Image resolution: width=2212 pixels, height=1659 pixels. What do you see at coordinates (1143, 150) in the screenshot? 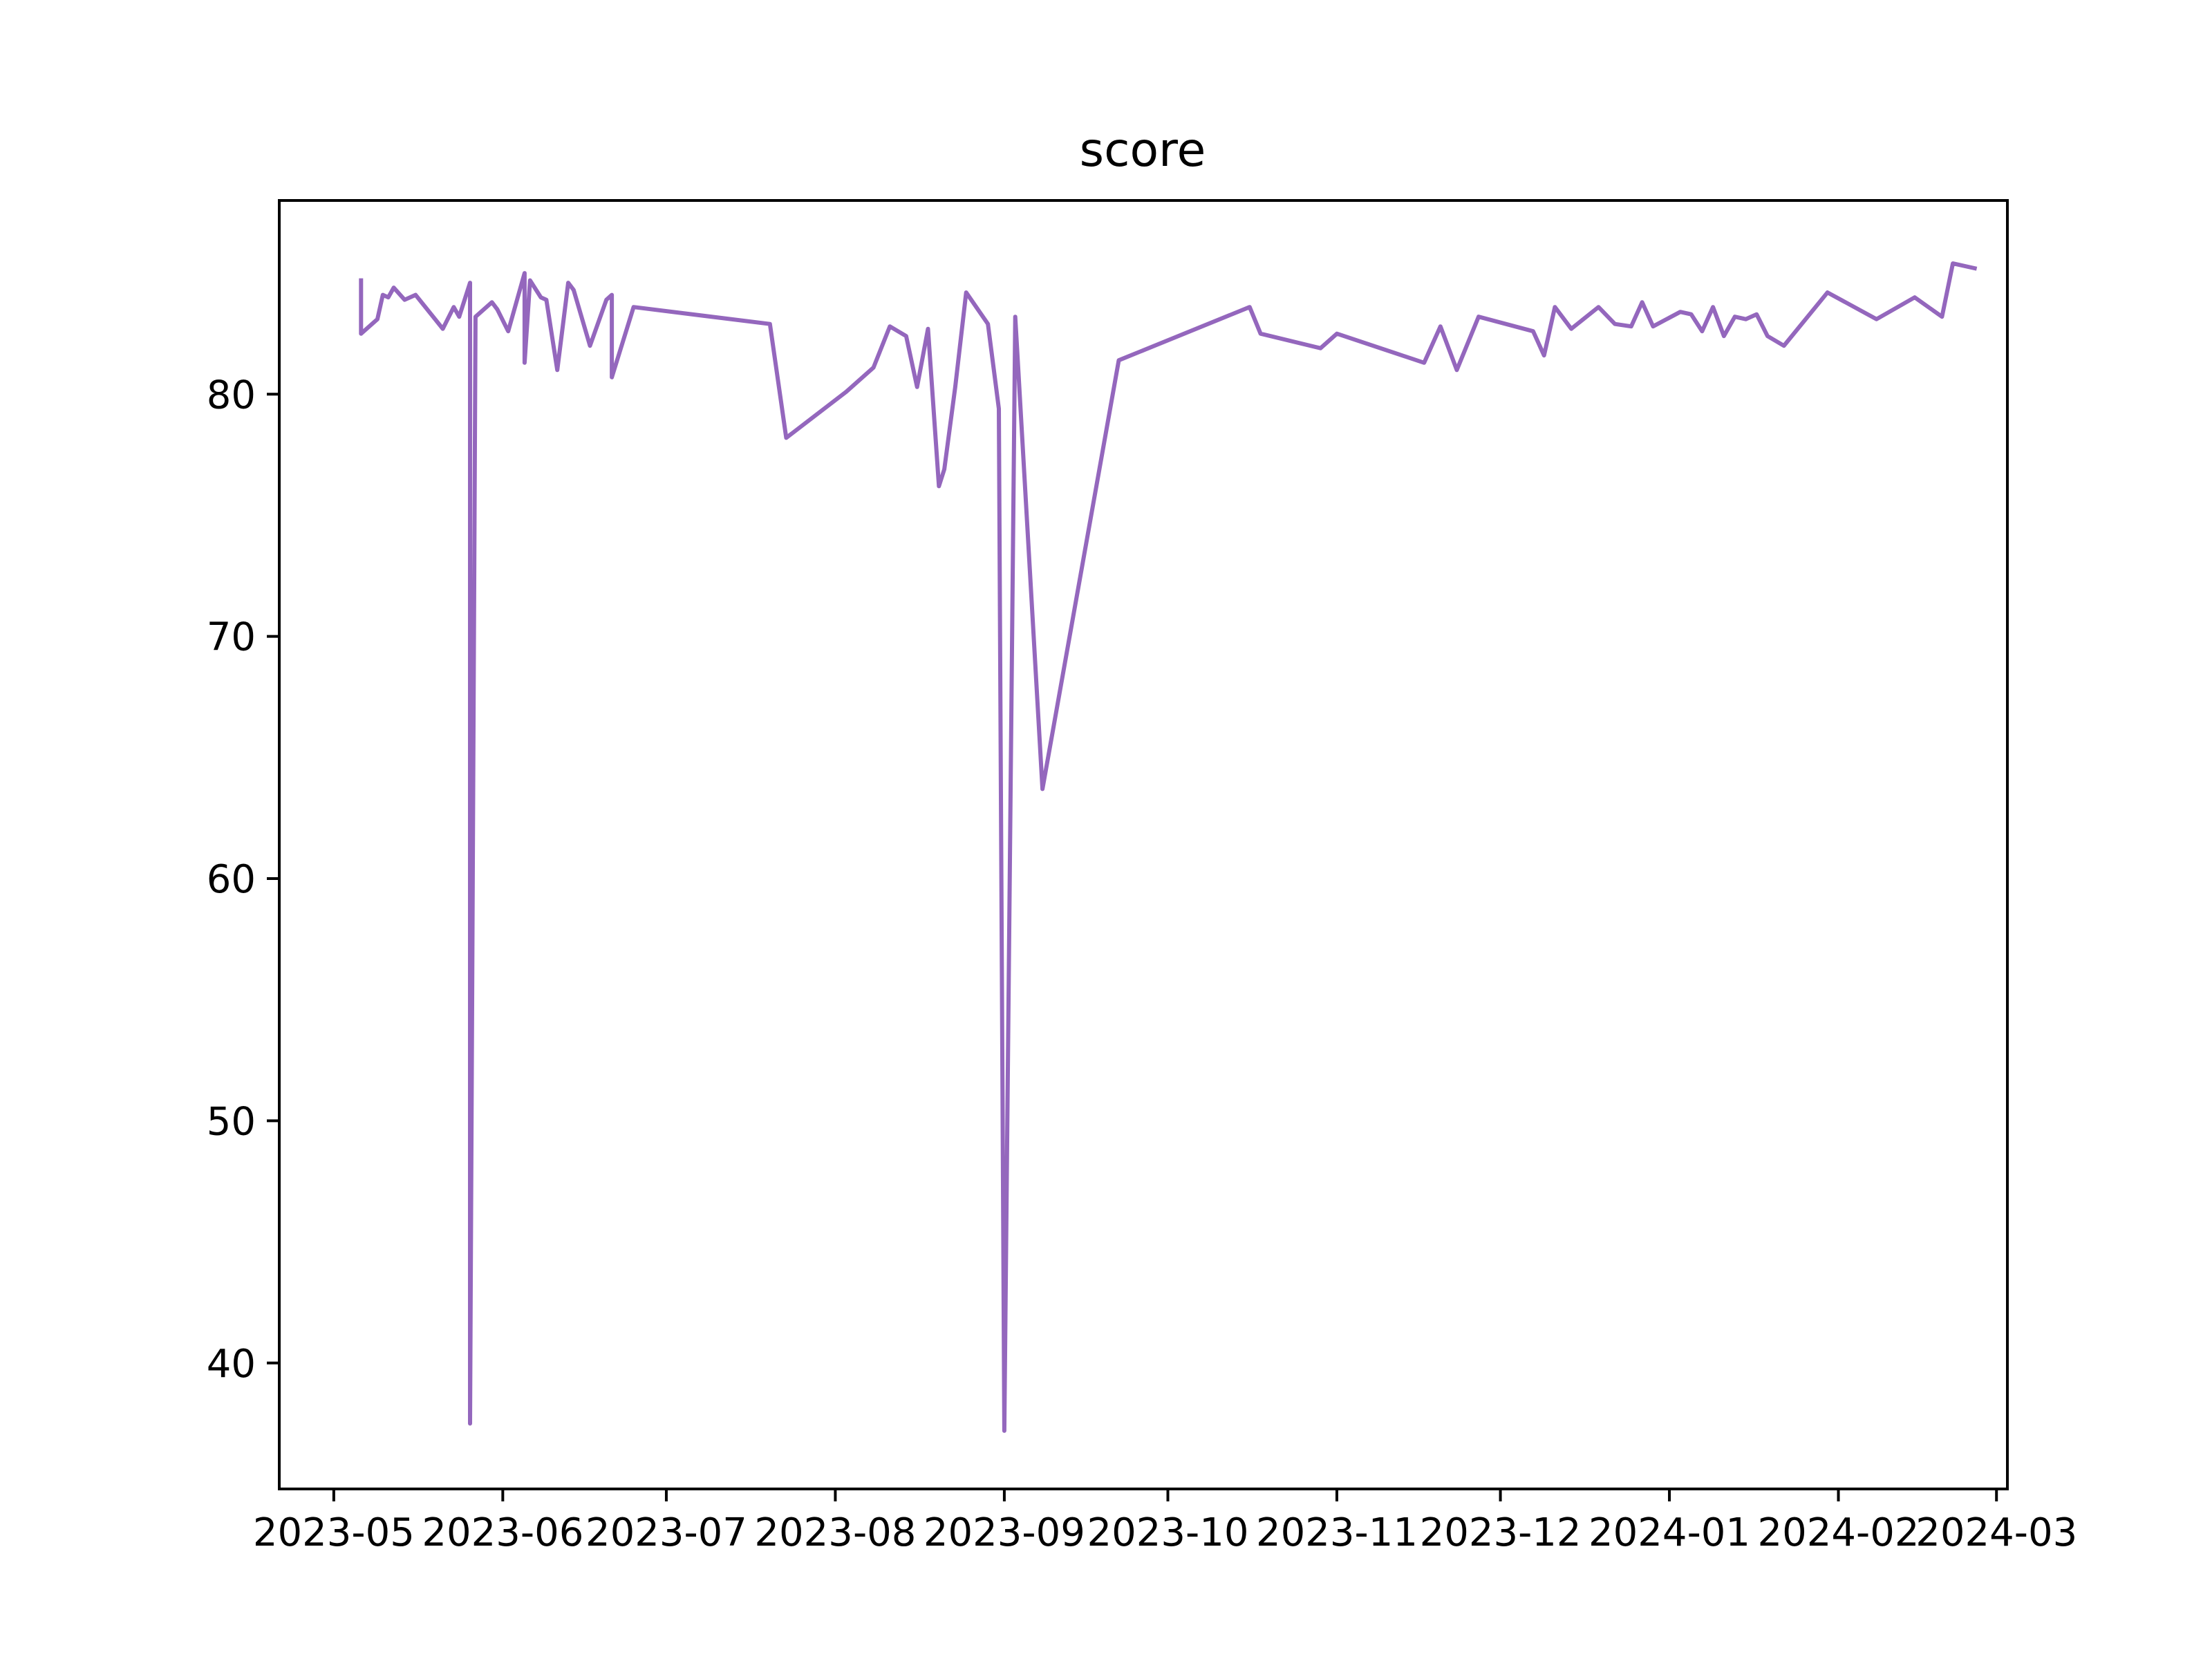
I see `chart-title: score` at bounding box center [1143, 150].